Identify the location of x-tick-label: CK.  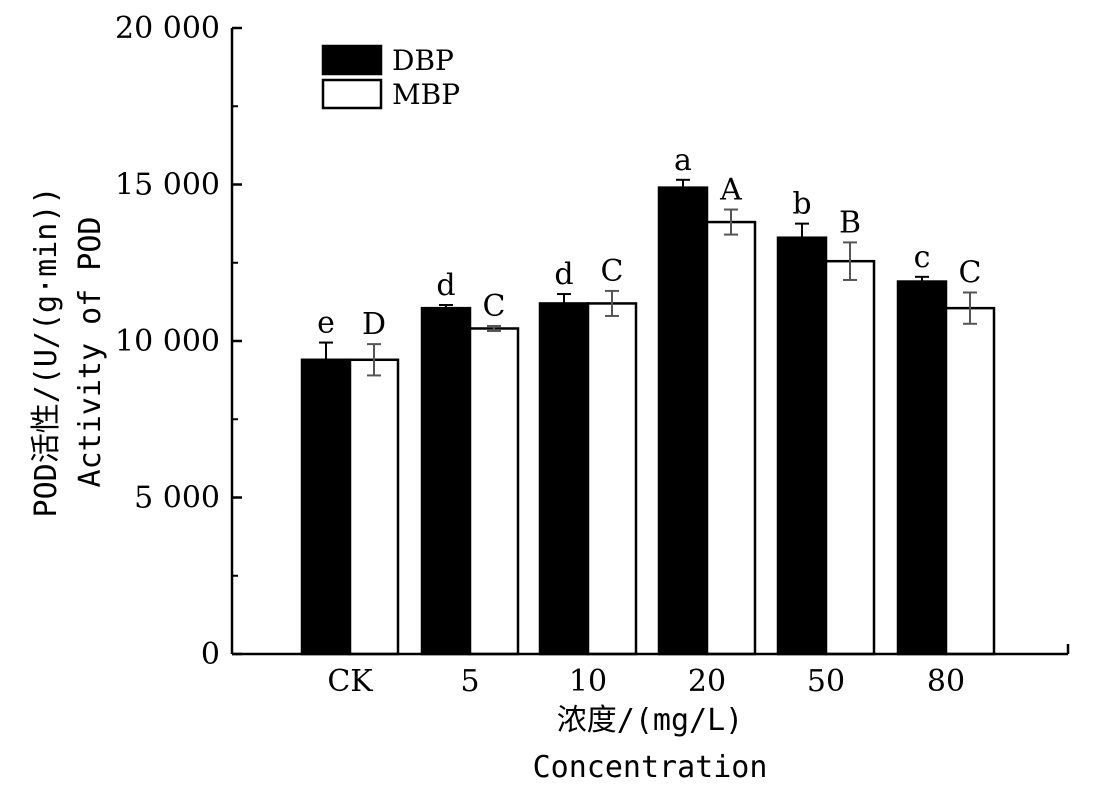
(350, 681).